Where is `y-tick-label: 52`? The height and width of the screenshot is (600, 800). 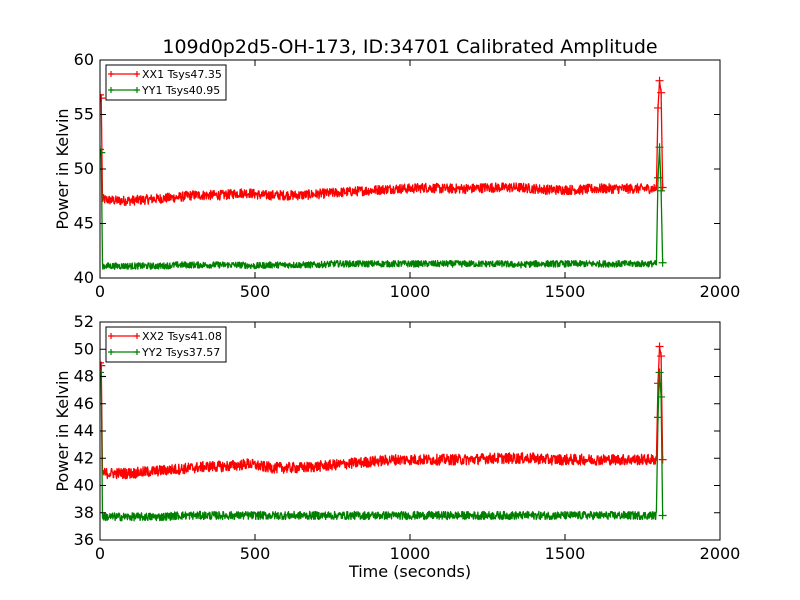
y-tick-label: 52 is located at coordinates (84, 321).